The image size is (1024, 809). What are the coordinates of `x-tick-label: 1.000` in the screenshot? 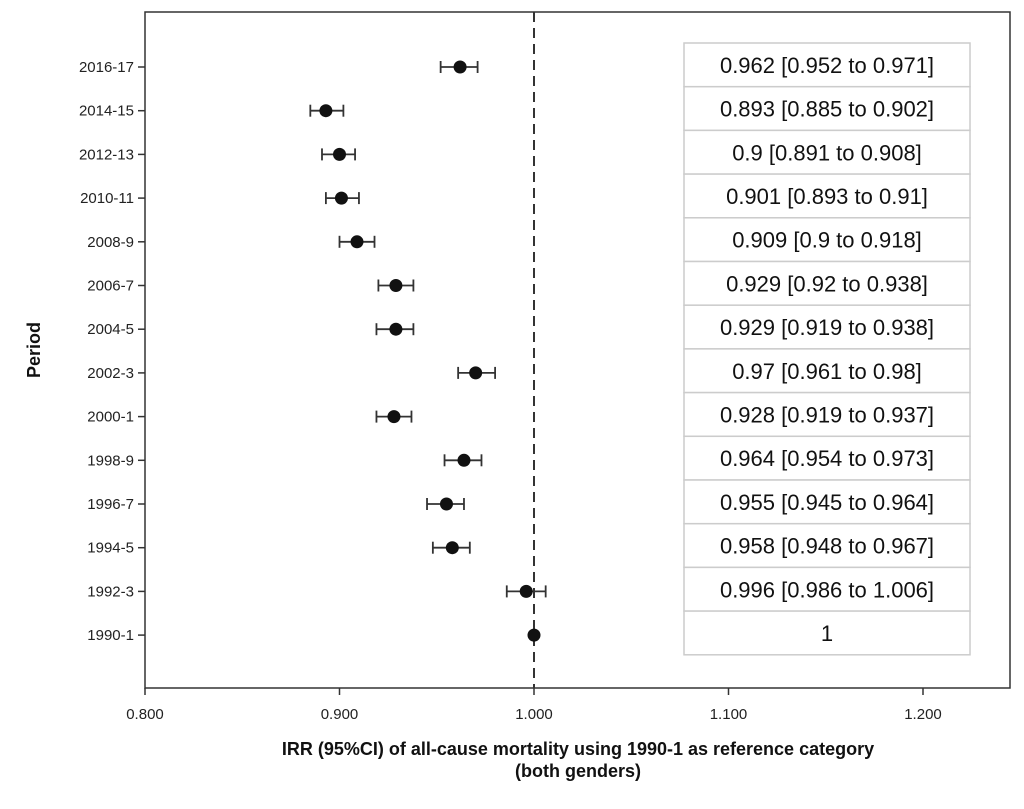 It's located at (534, 714).